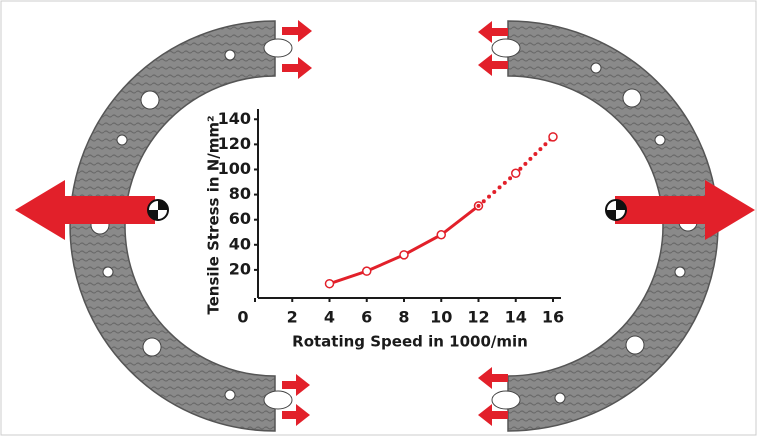  Describe the element at coordinates (441, 317) in the screenshot. I see `x-tick-label: 10` at that location.